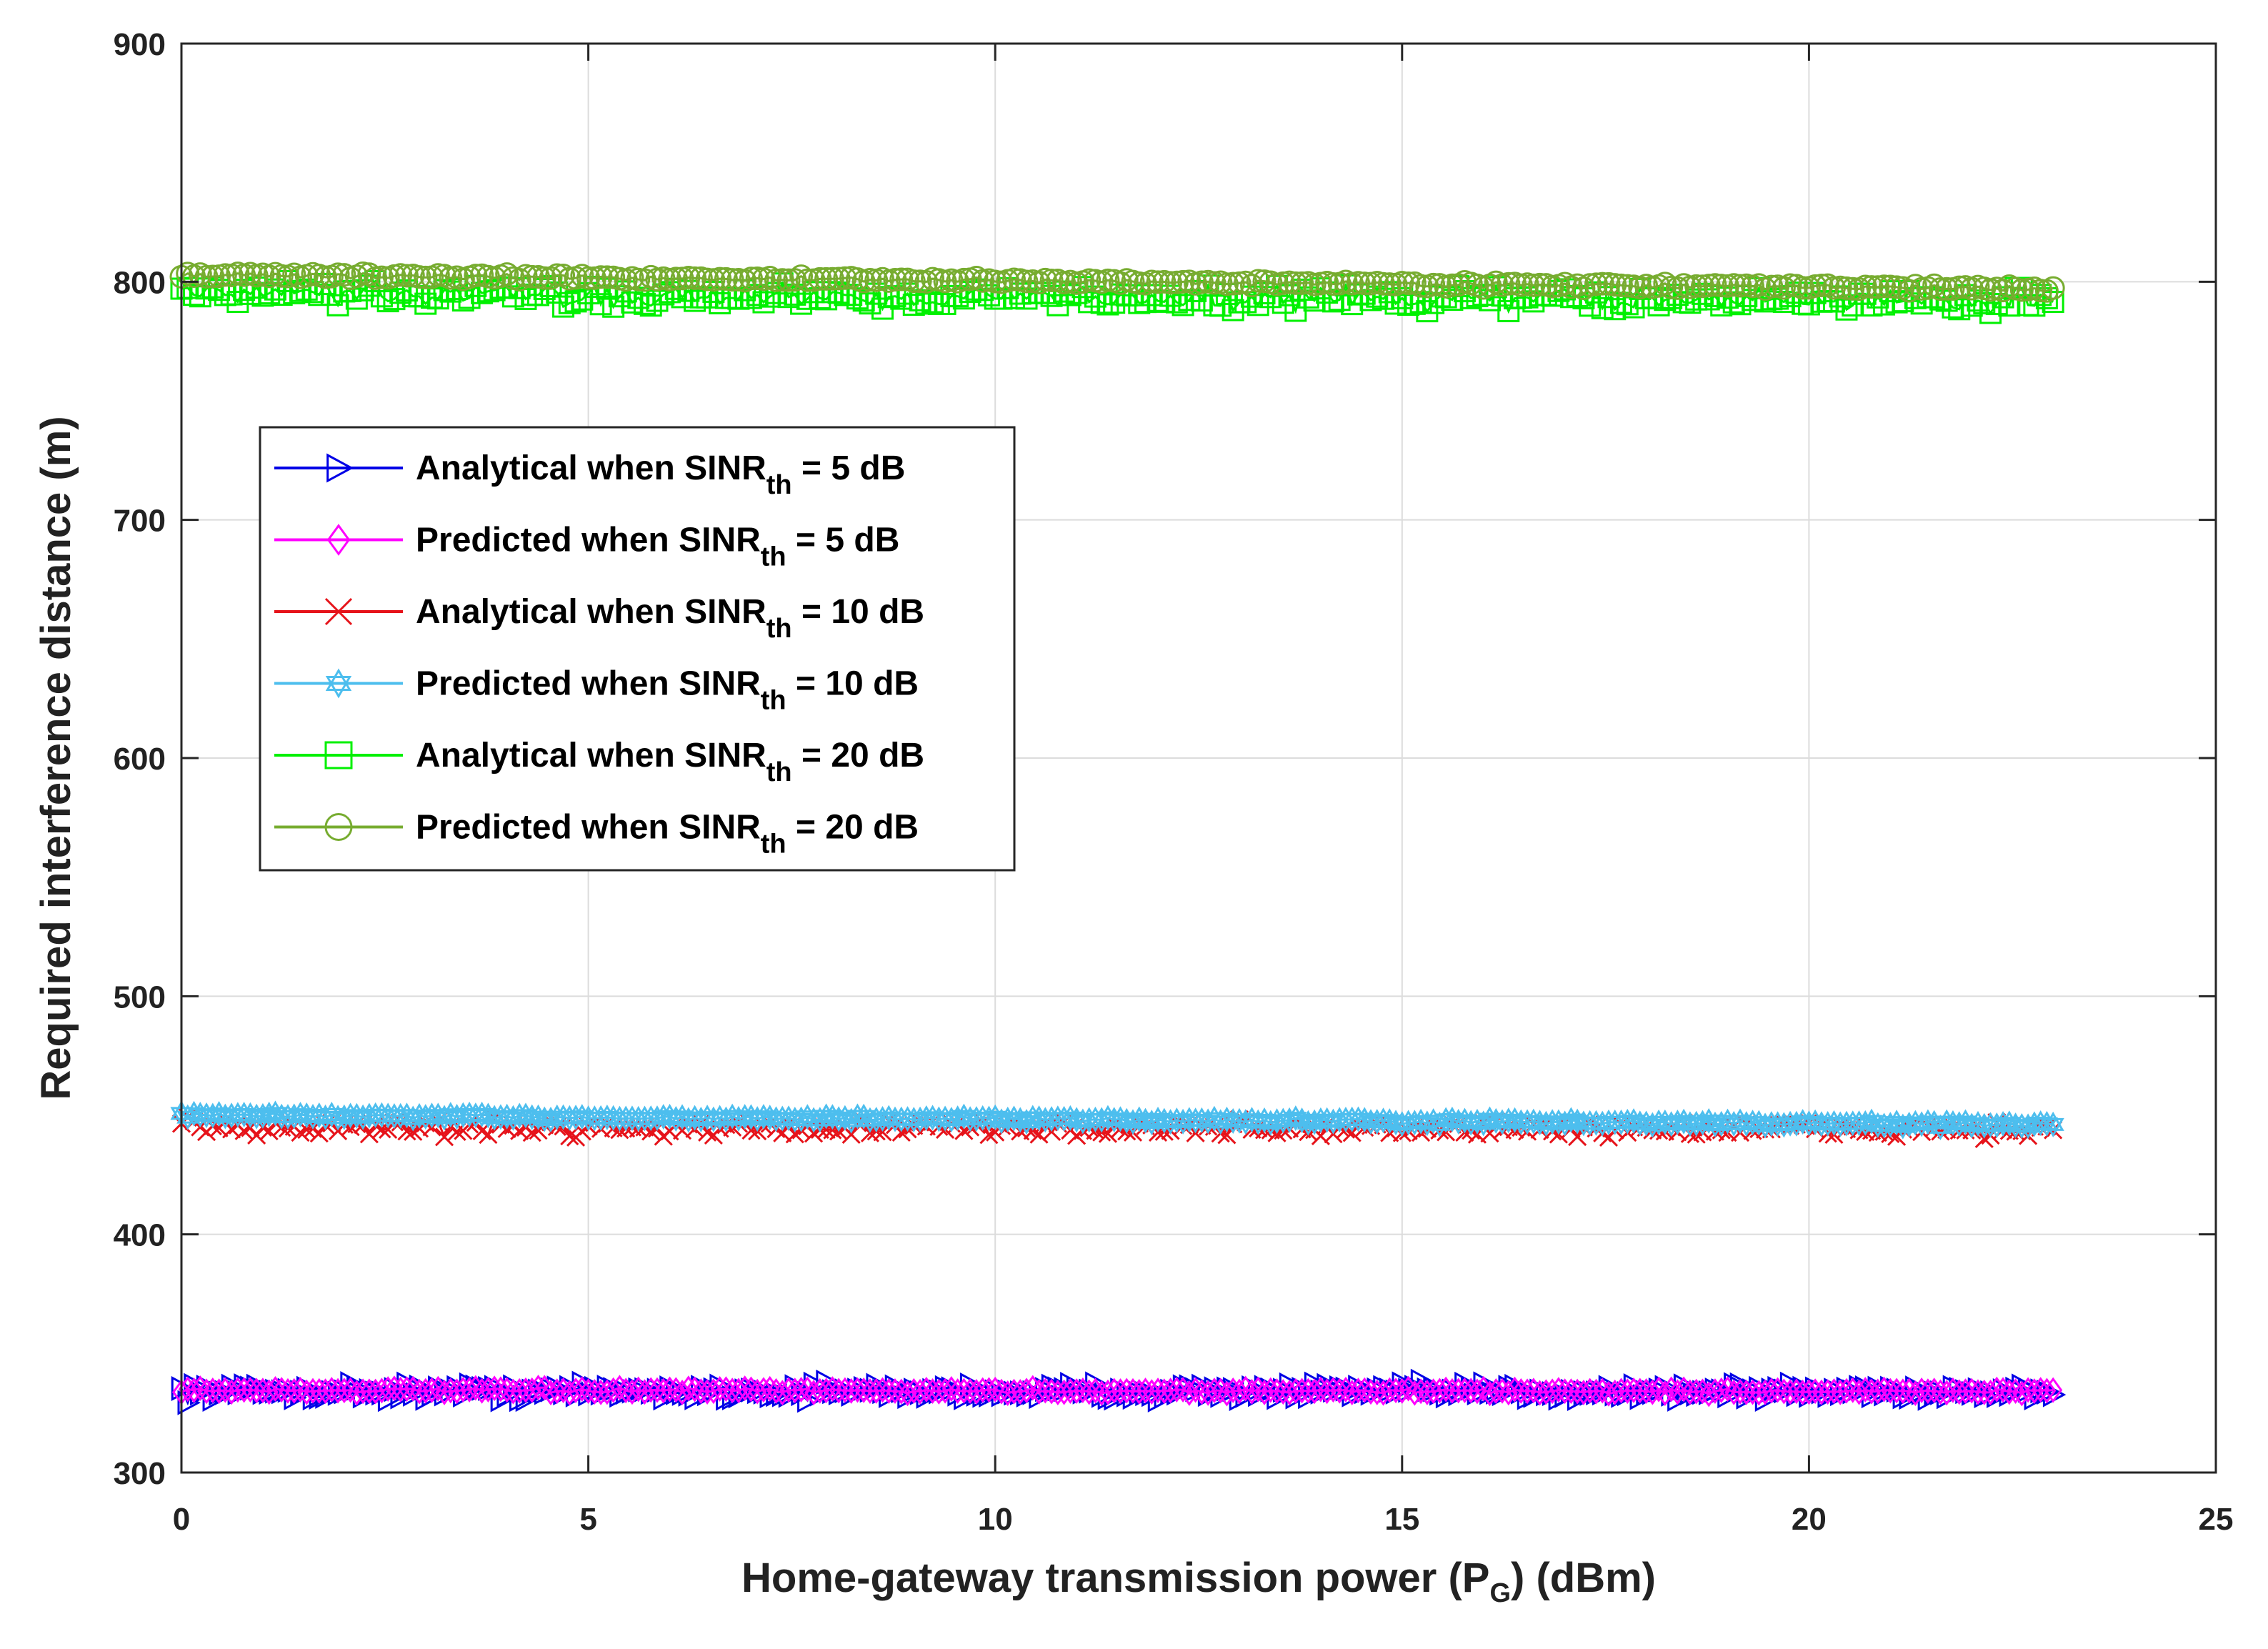 The image size is (2268, 1649). Describe the element at coordinates (140, 282) in the screenshot. I see `y-tick-label: 800` at that location.